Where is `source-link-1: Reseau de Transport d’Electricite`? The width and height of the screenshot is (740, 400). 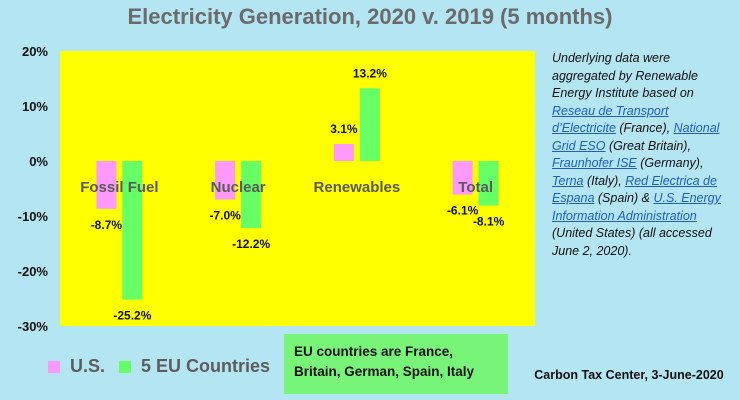
source-link-1: Reseau de Transport d’Electricite is located at coordinates (610, 119).